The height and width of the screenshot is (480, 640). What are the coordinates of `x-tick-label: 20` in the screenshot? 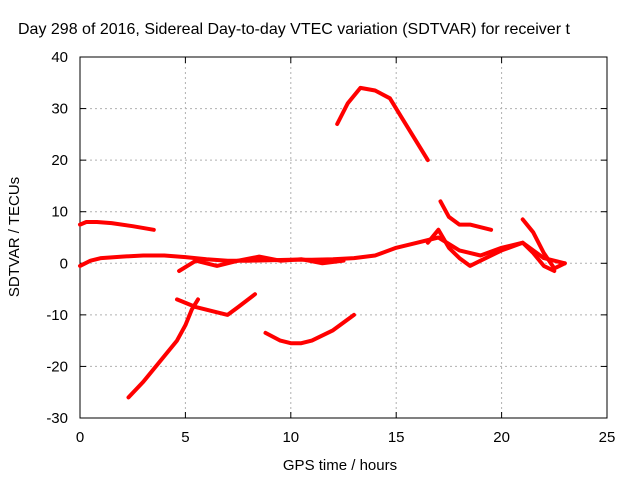 It's located at (501, 437).